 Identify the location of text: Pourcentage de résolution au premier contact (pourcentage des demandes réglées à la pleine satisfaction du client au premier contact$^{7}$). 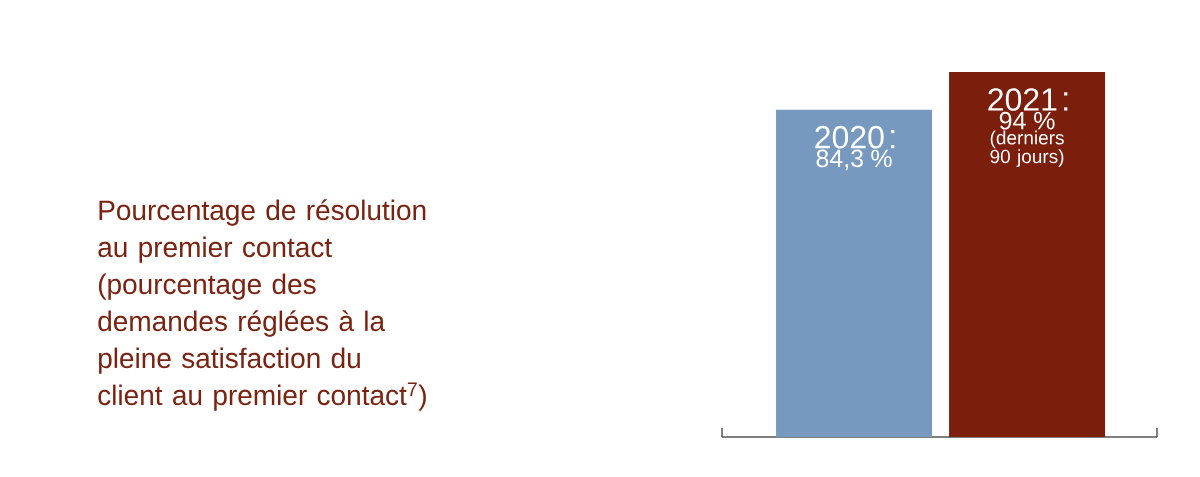
(262, 305).